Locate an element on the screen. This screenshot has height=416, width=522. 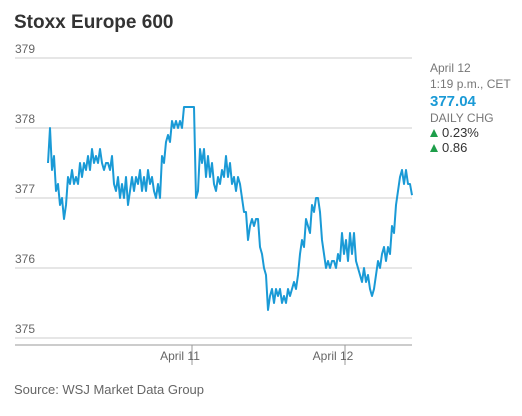
y-tick-label: 378 is located at coordinates (25, 119).